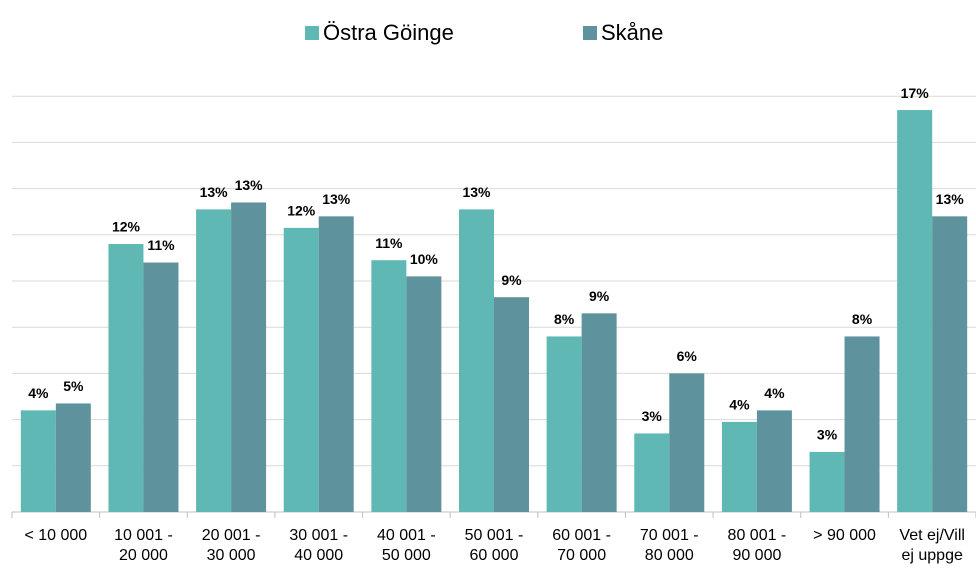  I want to click on x-tick-label: < 10 000, so click(55, 535).